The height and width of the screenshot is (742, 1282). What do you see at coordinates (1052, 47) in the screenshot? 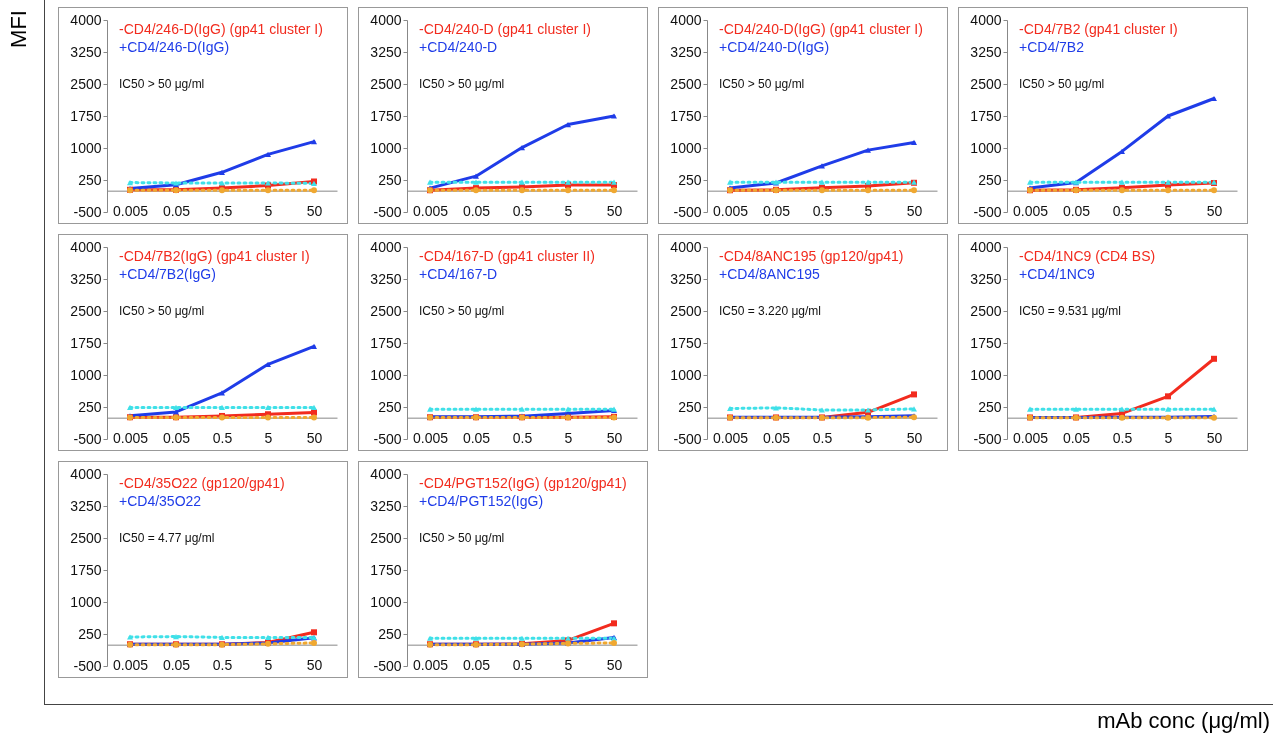
I see `text: +CD4/7B2` at bounding box center [1052, 47].